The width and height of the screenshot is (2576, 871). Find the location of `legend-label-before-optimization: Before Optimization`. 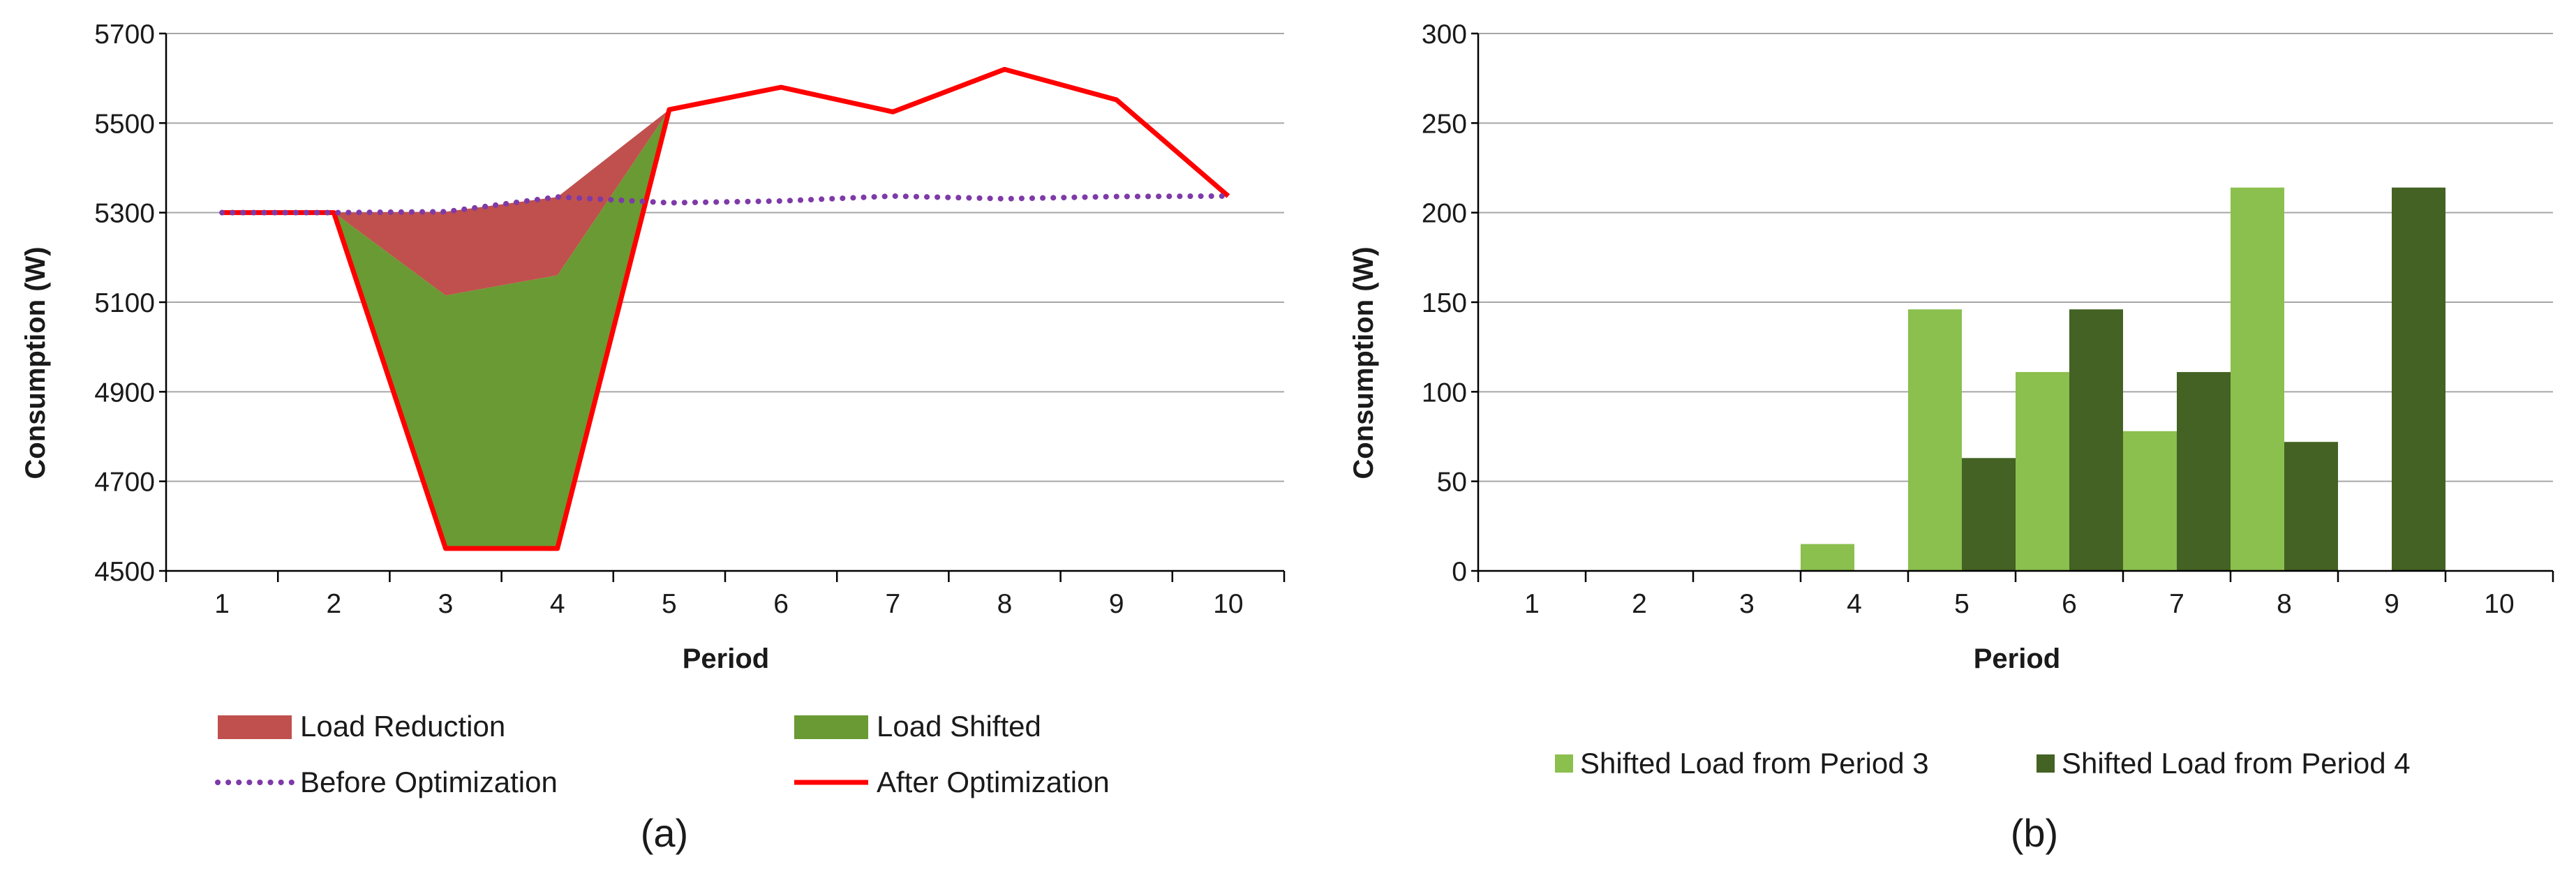

legend-label-before-optimization: Before Optimization is located at coordinates (429, 782).